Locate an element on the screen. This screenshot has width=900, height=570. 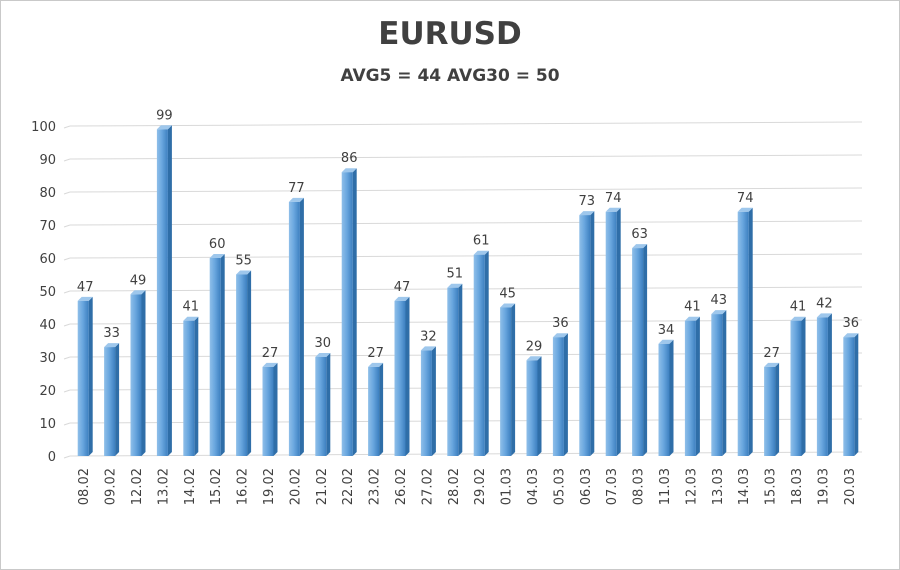
x-tick-label: 07.03 is located at coordinates (612, 486).